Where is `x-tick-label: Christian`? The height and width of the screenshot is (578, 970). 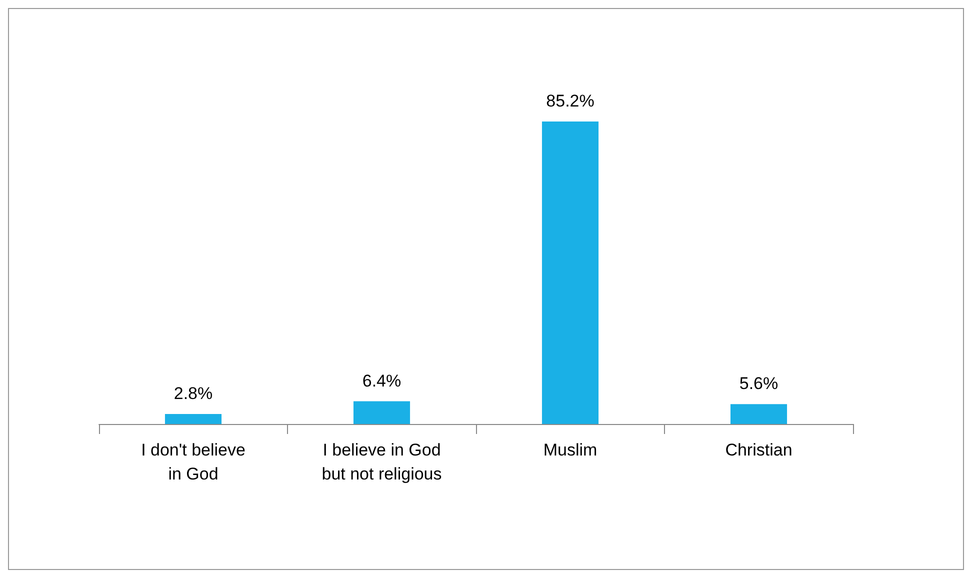
x-tick-label: Christian is located at coordinates (758, 450).